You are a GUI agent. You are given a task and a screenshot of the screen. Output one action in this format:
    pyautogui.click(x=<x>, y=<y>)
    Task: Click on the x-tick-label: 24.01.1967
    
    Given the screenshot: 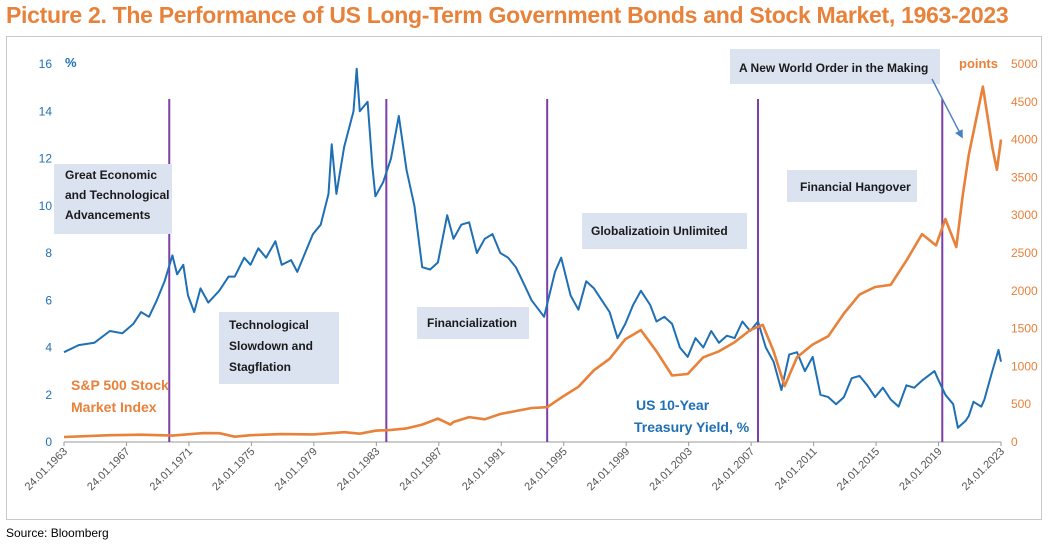 What is the action you would take?
    pyautogui.click(x=108, y=469)
    